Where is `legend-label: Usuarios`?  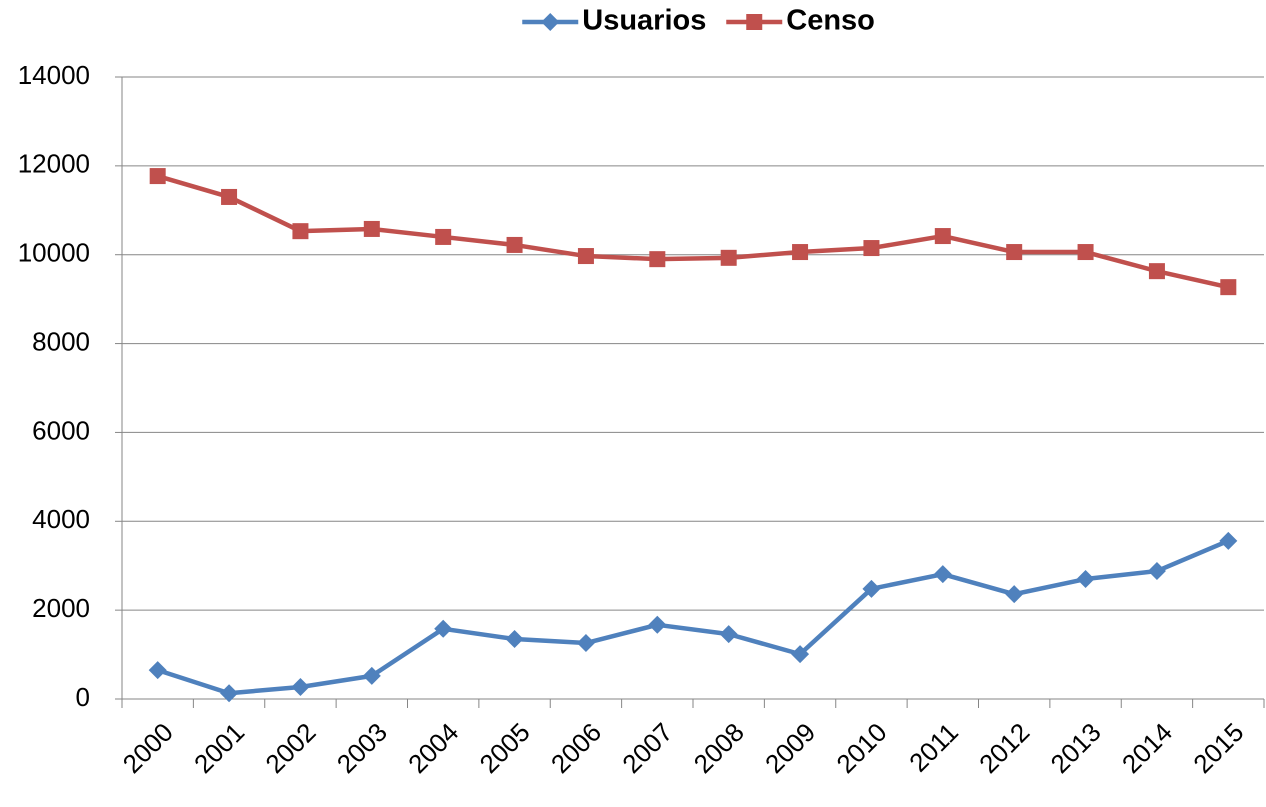
legend-label: Usuarios is located at coordinates (644, 21).